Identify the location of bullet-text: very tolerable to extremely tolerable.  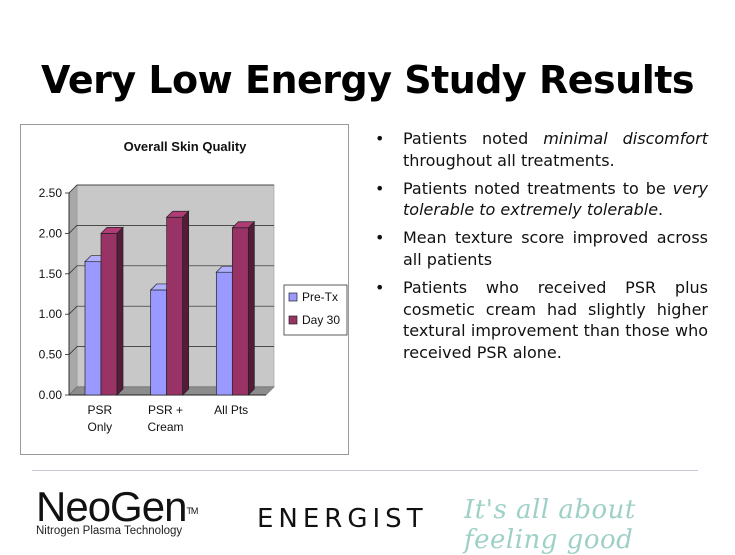
(555, 199).